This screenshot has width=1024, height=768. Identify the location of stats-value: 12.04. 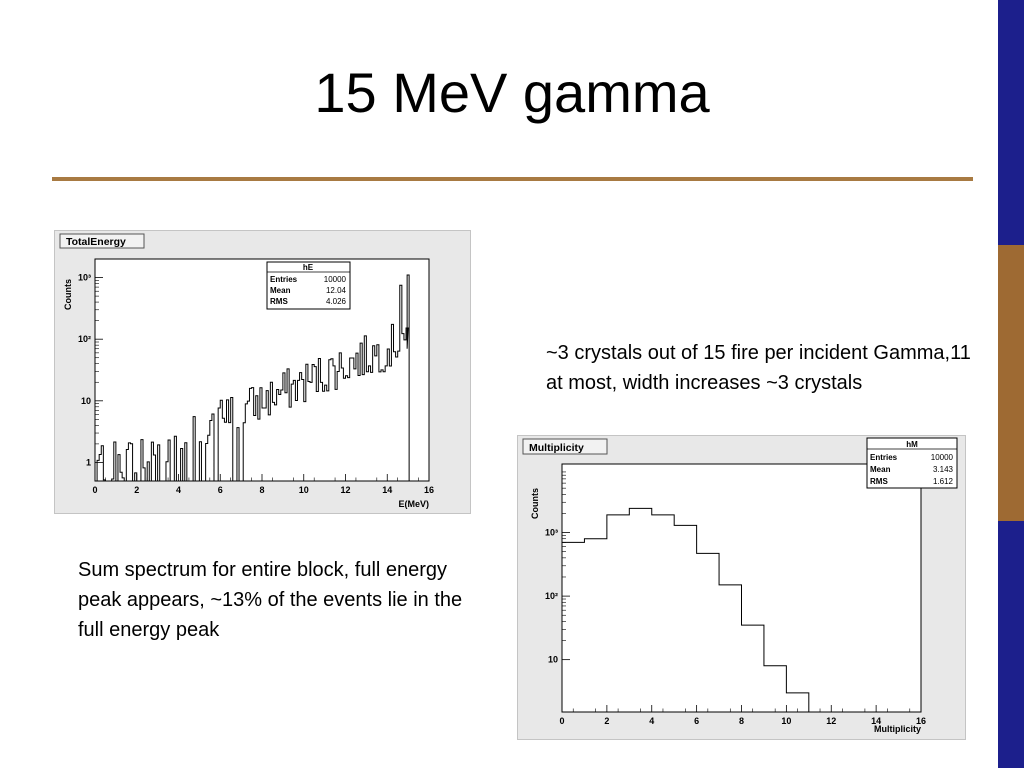
(336, 290).